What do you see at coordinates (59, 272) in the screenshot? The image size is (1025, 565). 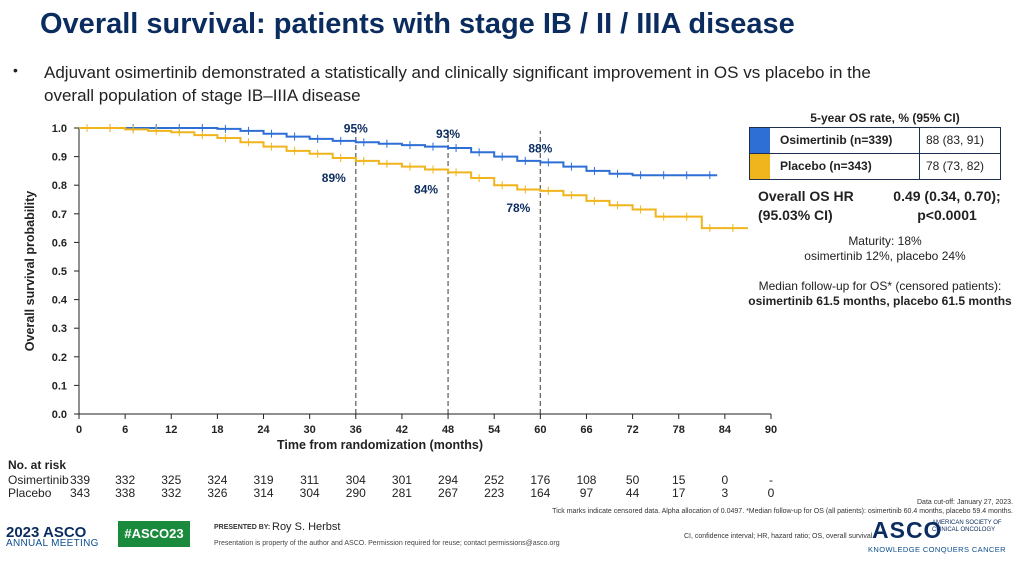 I see `y-tick-label: 0.5` at bounding box center [59, 272].